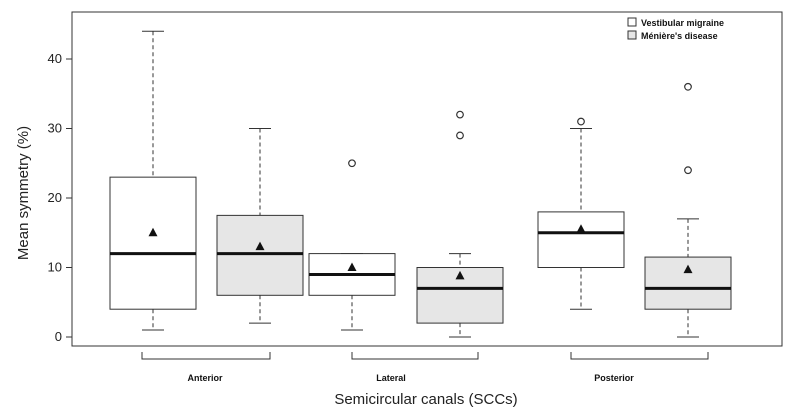  Describe the element at coordinates (23, 193) in the screenshot. I see `y-axis-title: Mean symmetry (%)` at that location.